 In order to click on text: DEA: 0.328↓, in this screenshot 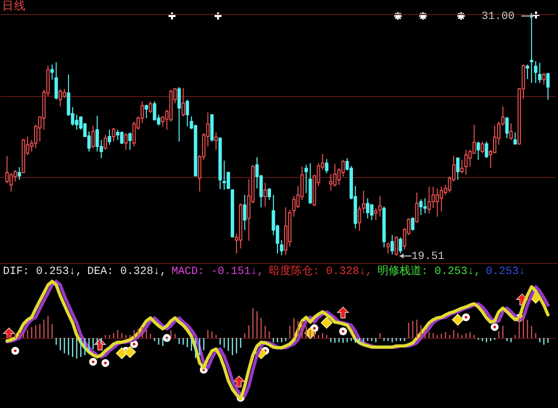, I will do `click(126, 272)`.